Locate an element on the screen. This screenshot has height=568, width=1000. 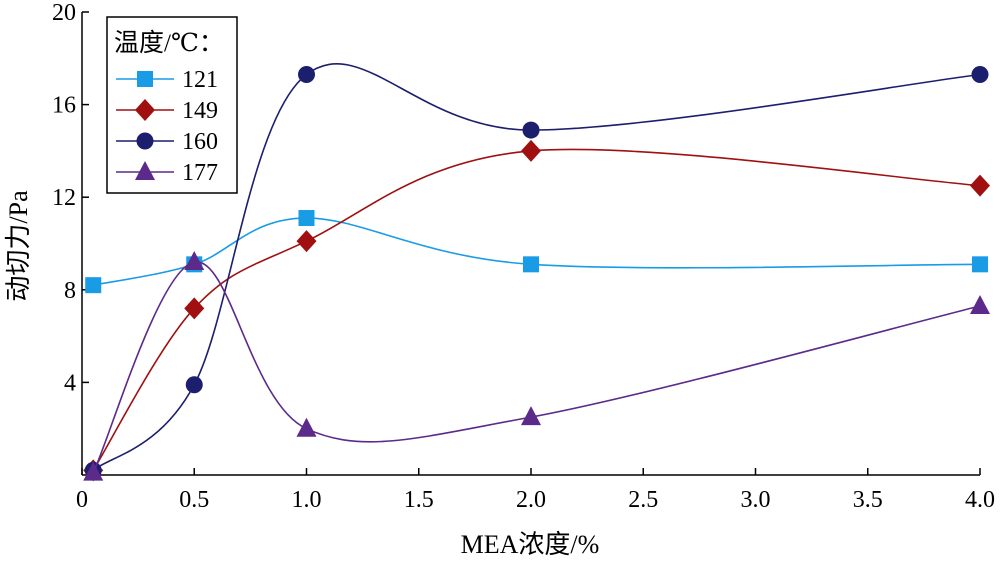
legend-label-121: 121 is located at coordinates (200, 80).